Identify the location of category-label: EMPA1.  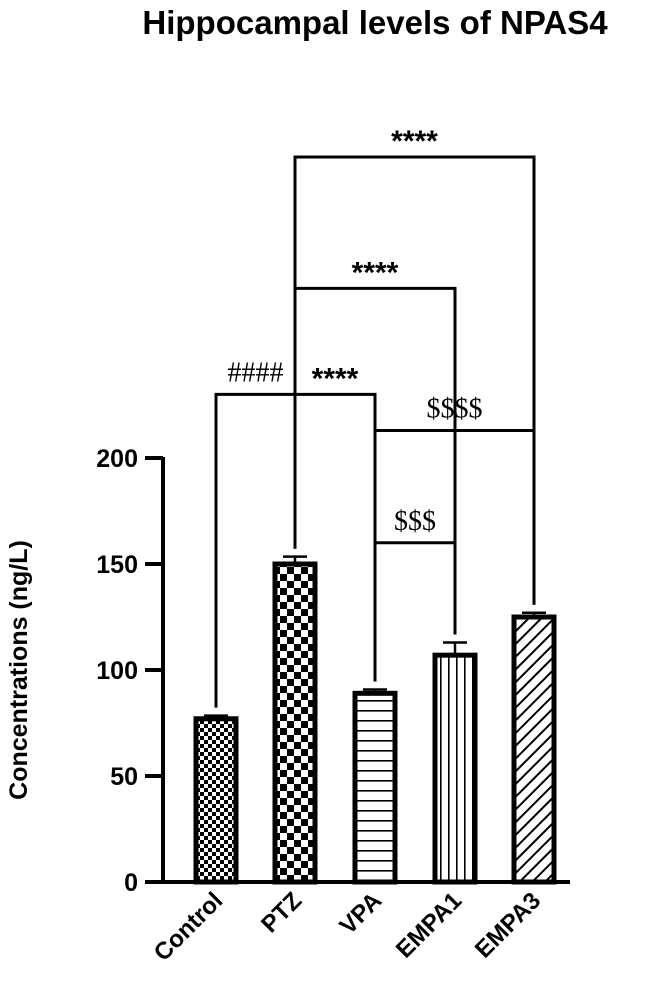
(429, 925).